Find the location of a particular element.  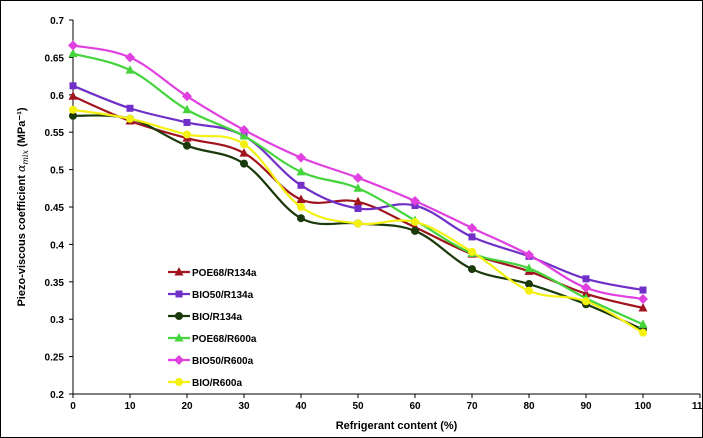

y-tick-label: 0.6 is located at coordinates (57, 96).